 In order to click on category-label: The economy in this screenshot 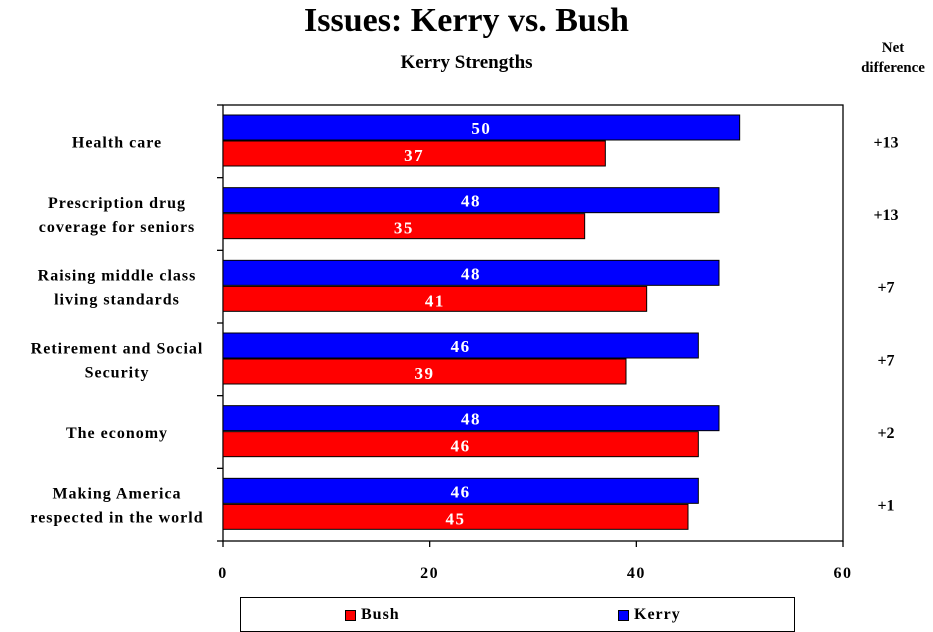, I will do `click(117, 433)`.